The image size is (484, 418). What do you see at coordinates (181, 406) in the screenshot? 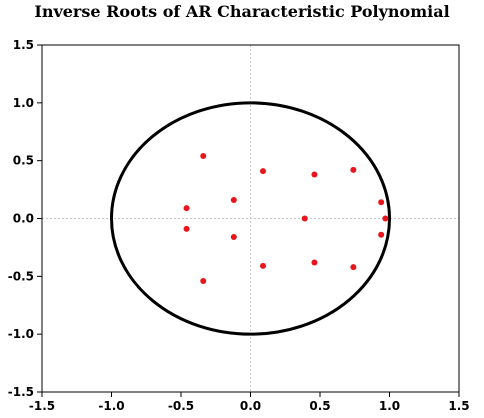
I see `x-tick-label: -0.5` at bounding box center [181, 406].